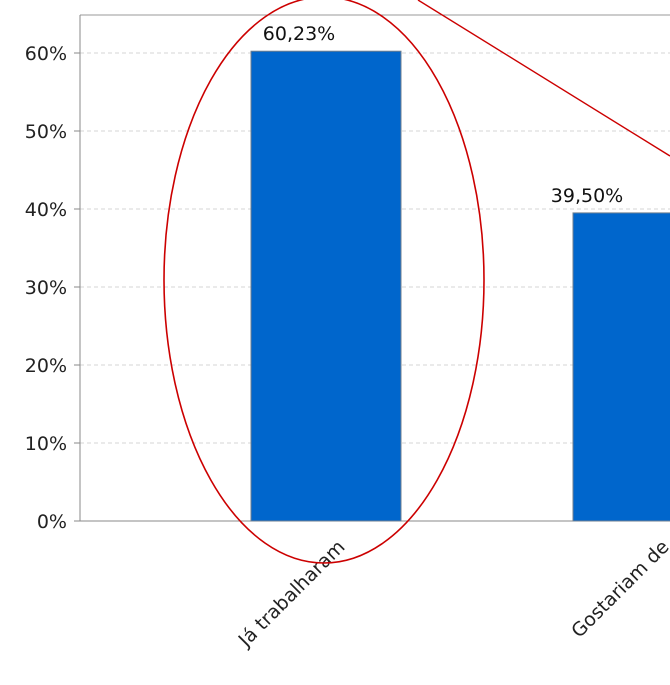 The image size is (670, 685). What do you see at coordinates (46, 444) in the screenshot?
I see `y-tick-label: 10%` at bounding box center [46, 444].